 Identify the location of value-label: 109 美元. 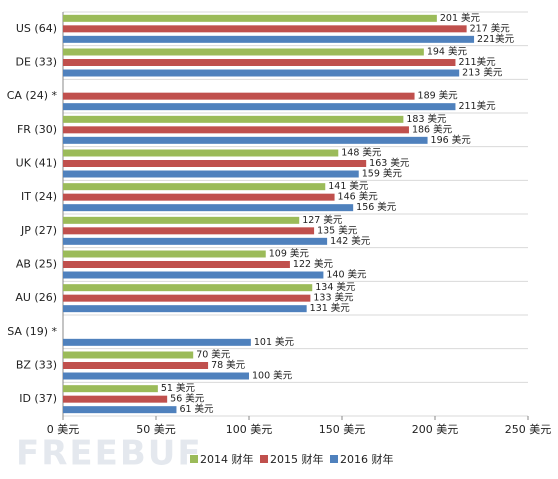
(289, 254).